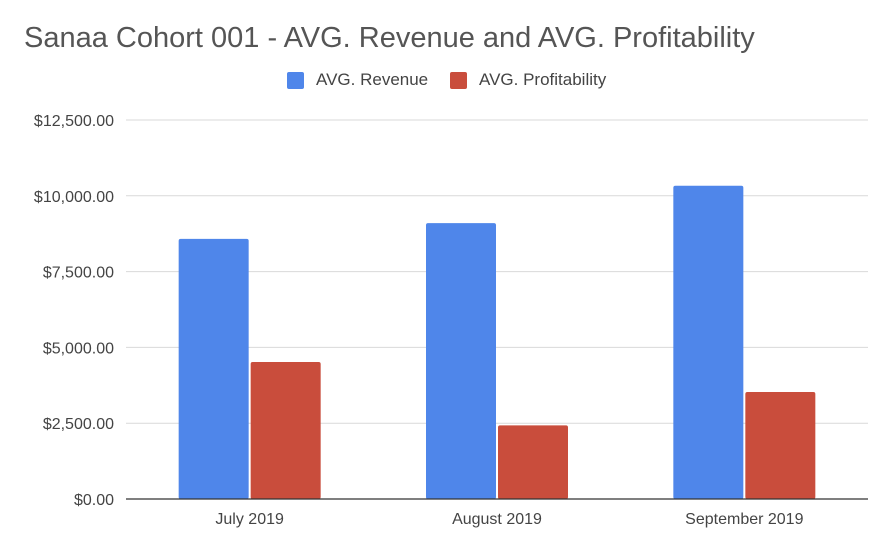 The height and width of the screenshot is (552, 896). What do you see at coordinates (78, 348) in the screenshot?
I see `y-tick-label: $5,000.00` at bounding box center [78, 348].